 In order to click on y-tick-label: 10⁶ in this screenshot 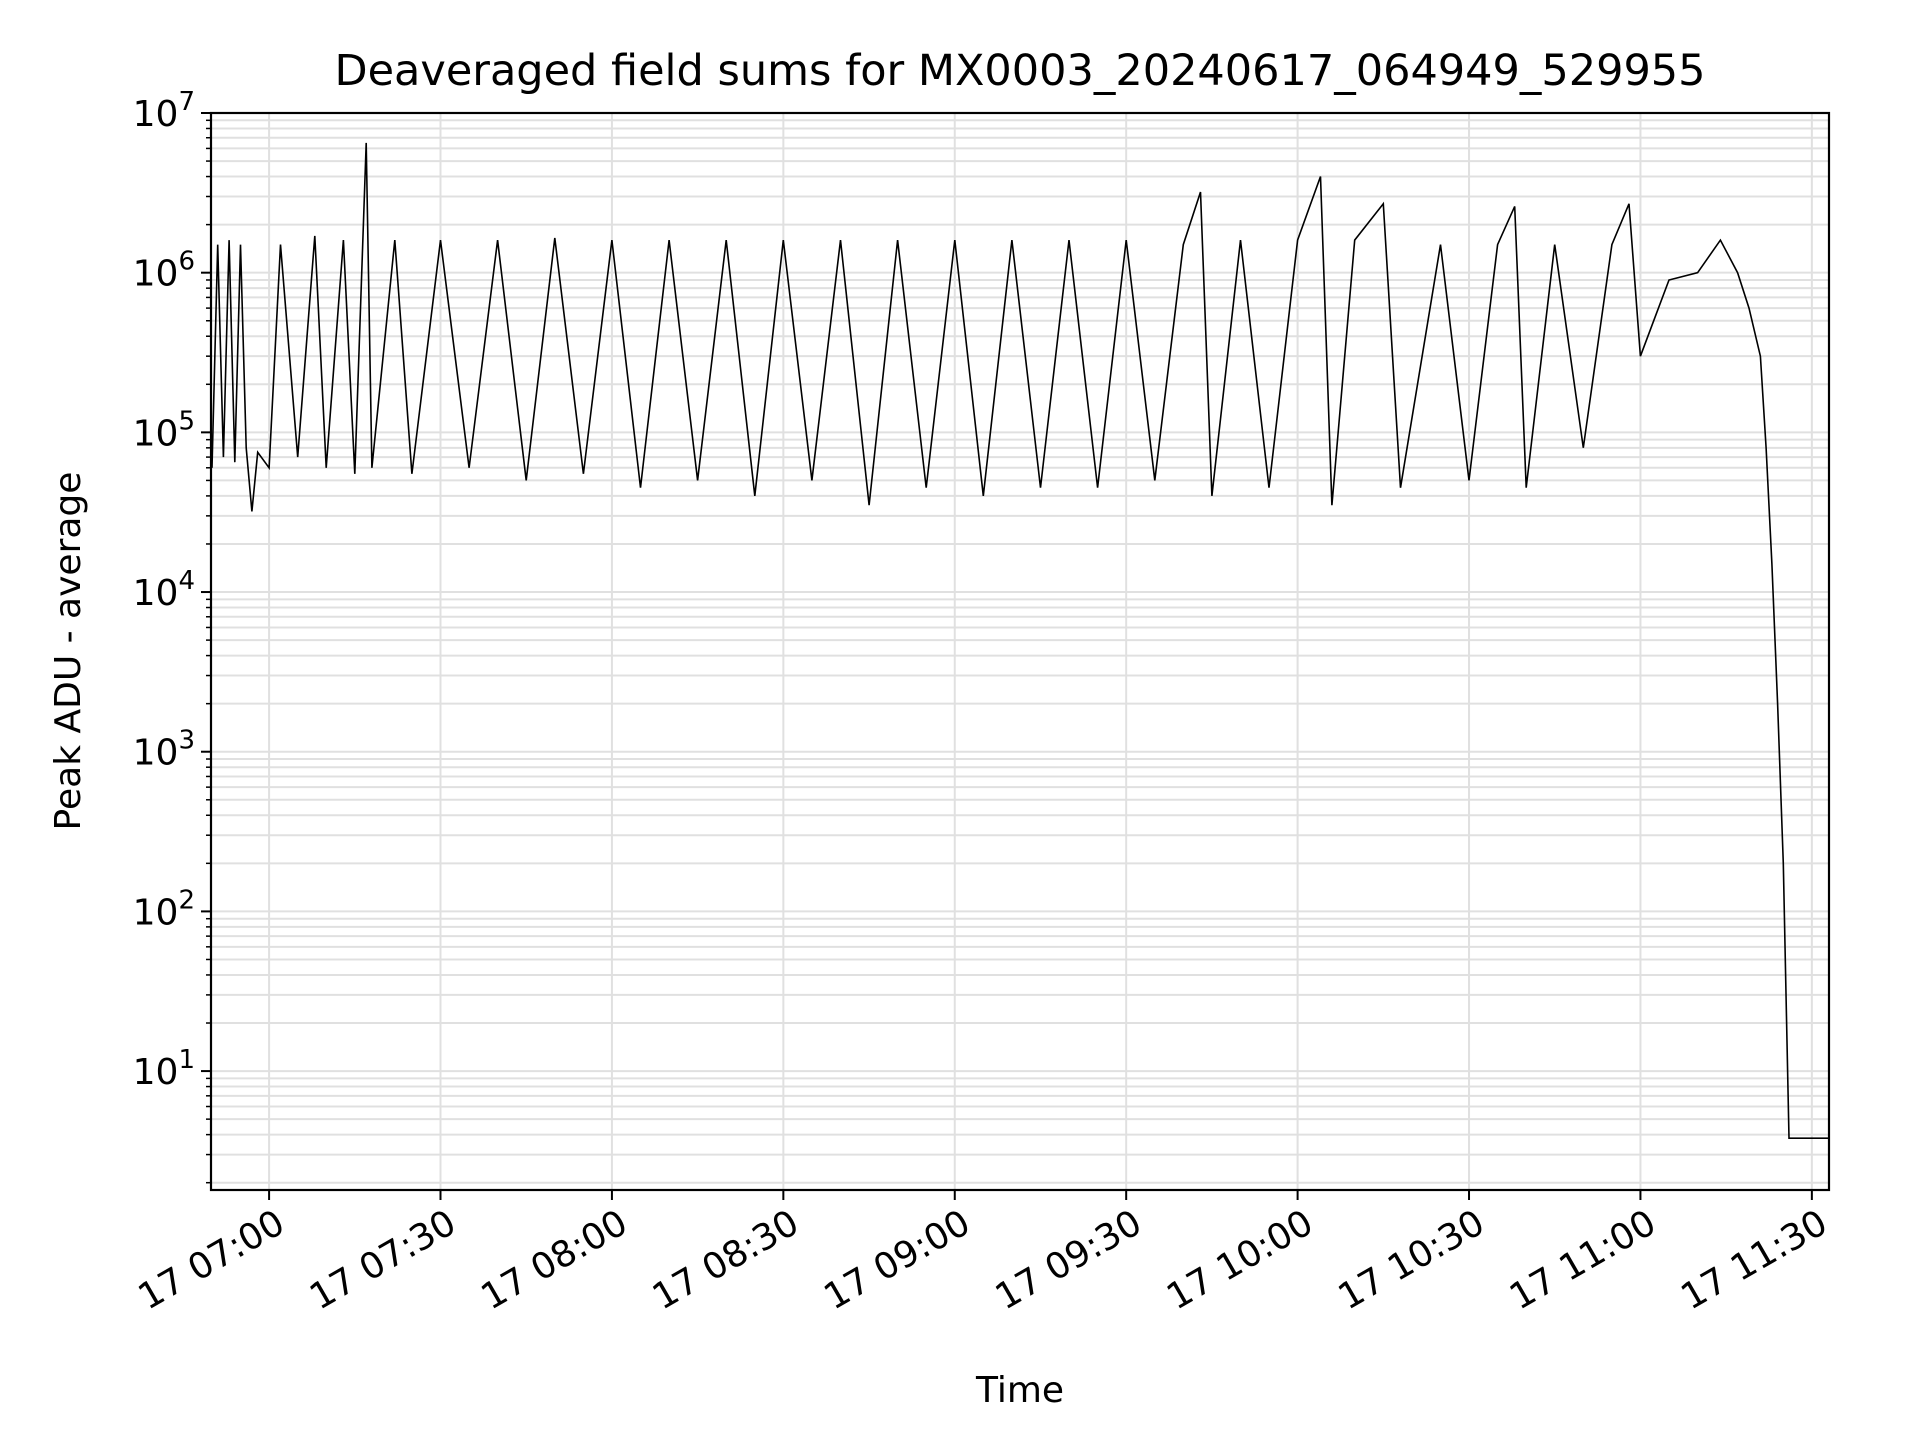, I will do `click(164, 271)`.